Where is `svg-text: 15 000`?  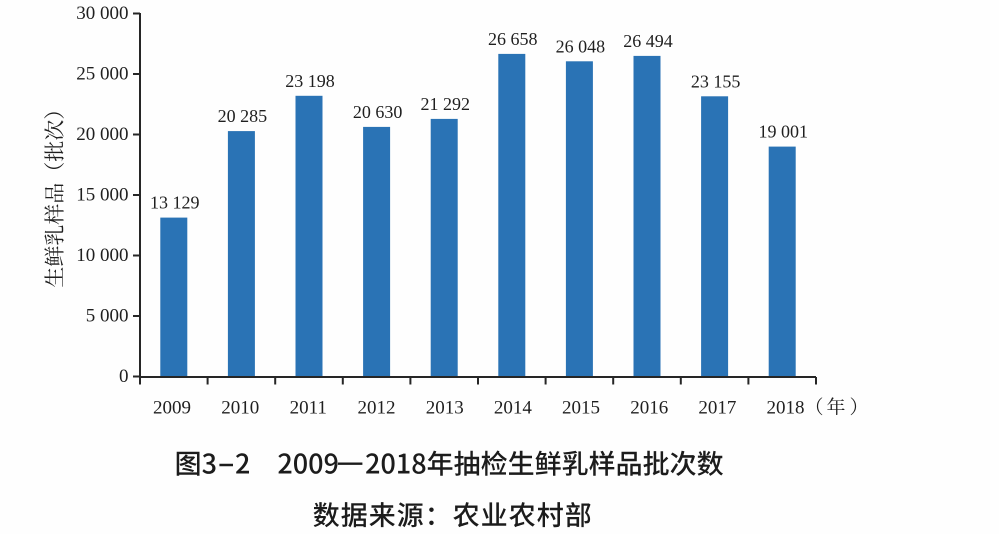 svg-text: 15 000 is located at coordinates (102, 195).